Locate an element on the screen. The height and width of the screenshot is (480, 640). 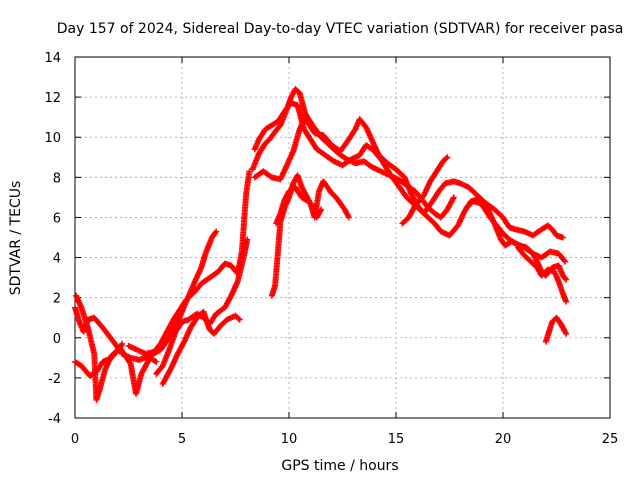
y-tick-label: 6 is located at coordinates (57, 218).